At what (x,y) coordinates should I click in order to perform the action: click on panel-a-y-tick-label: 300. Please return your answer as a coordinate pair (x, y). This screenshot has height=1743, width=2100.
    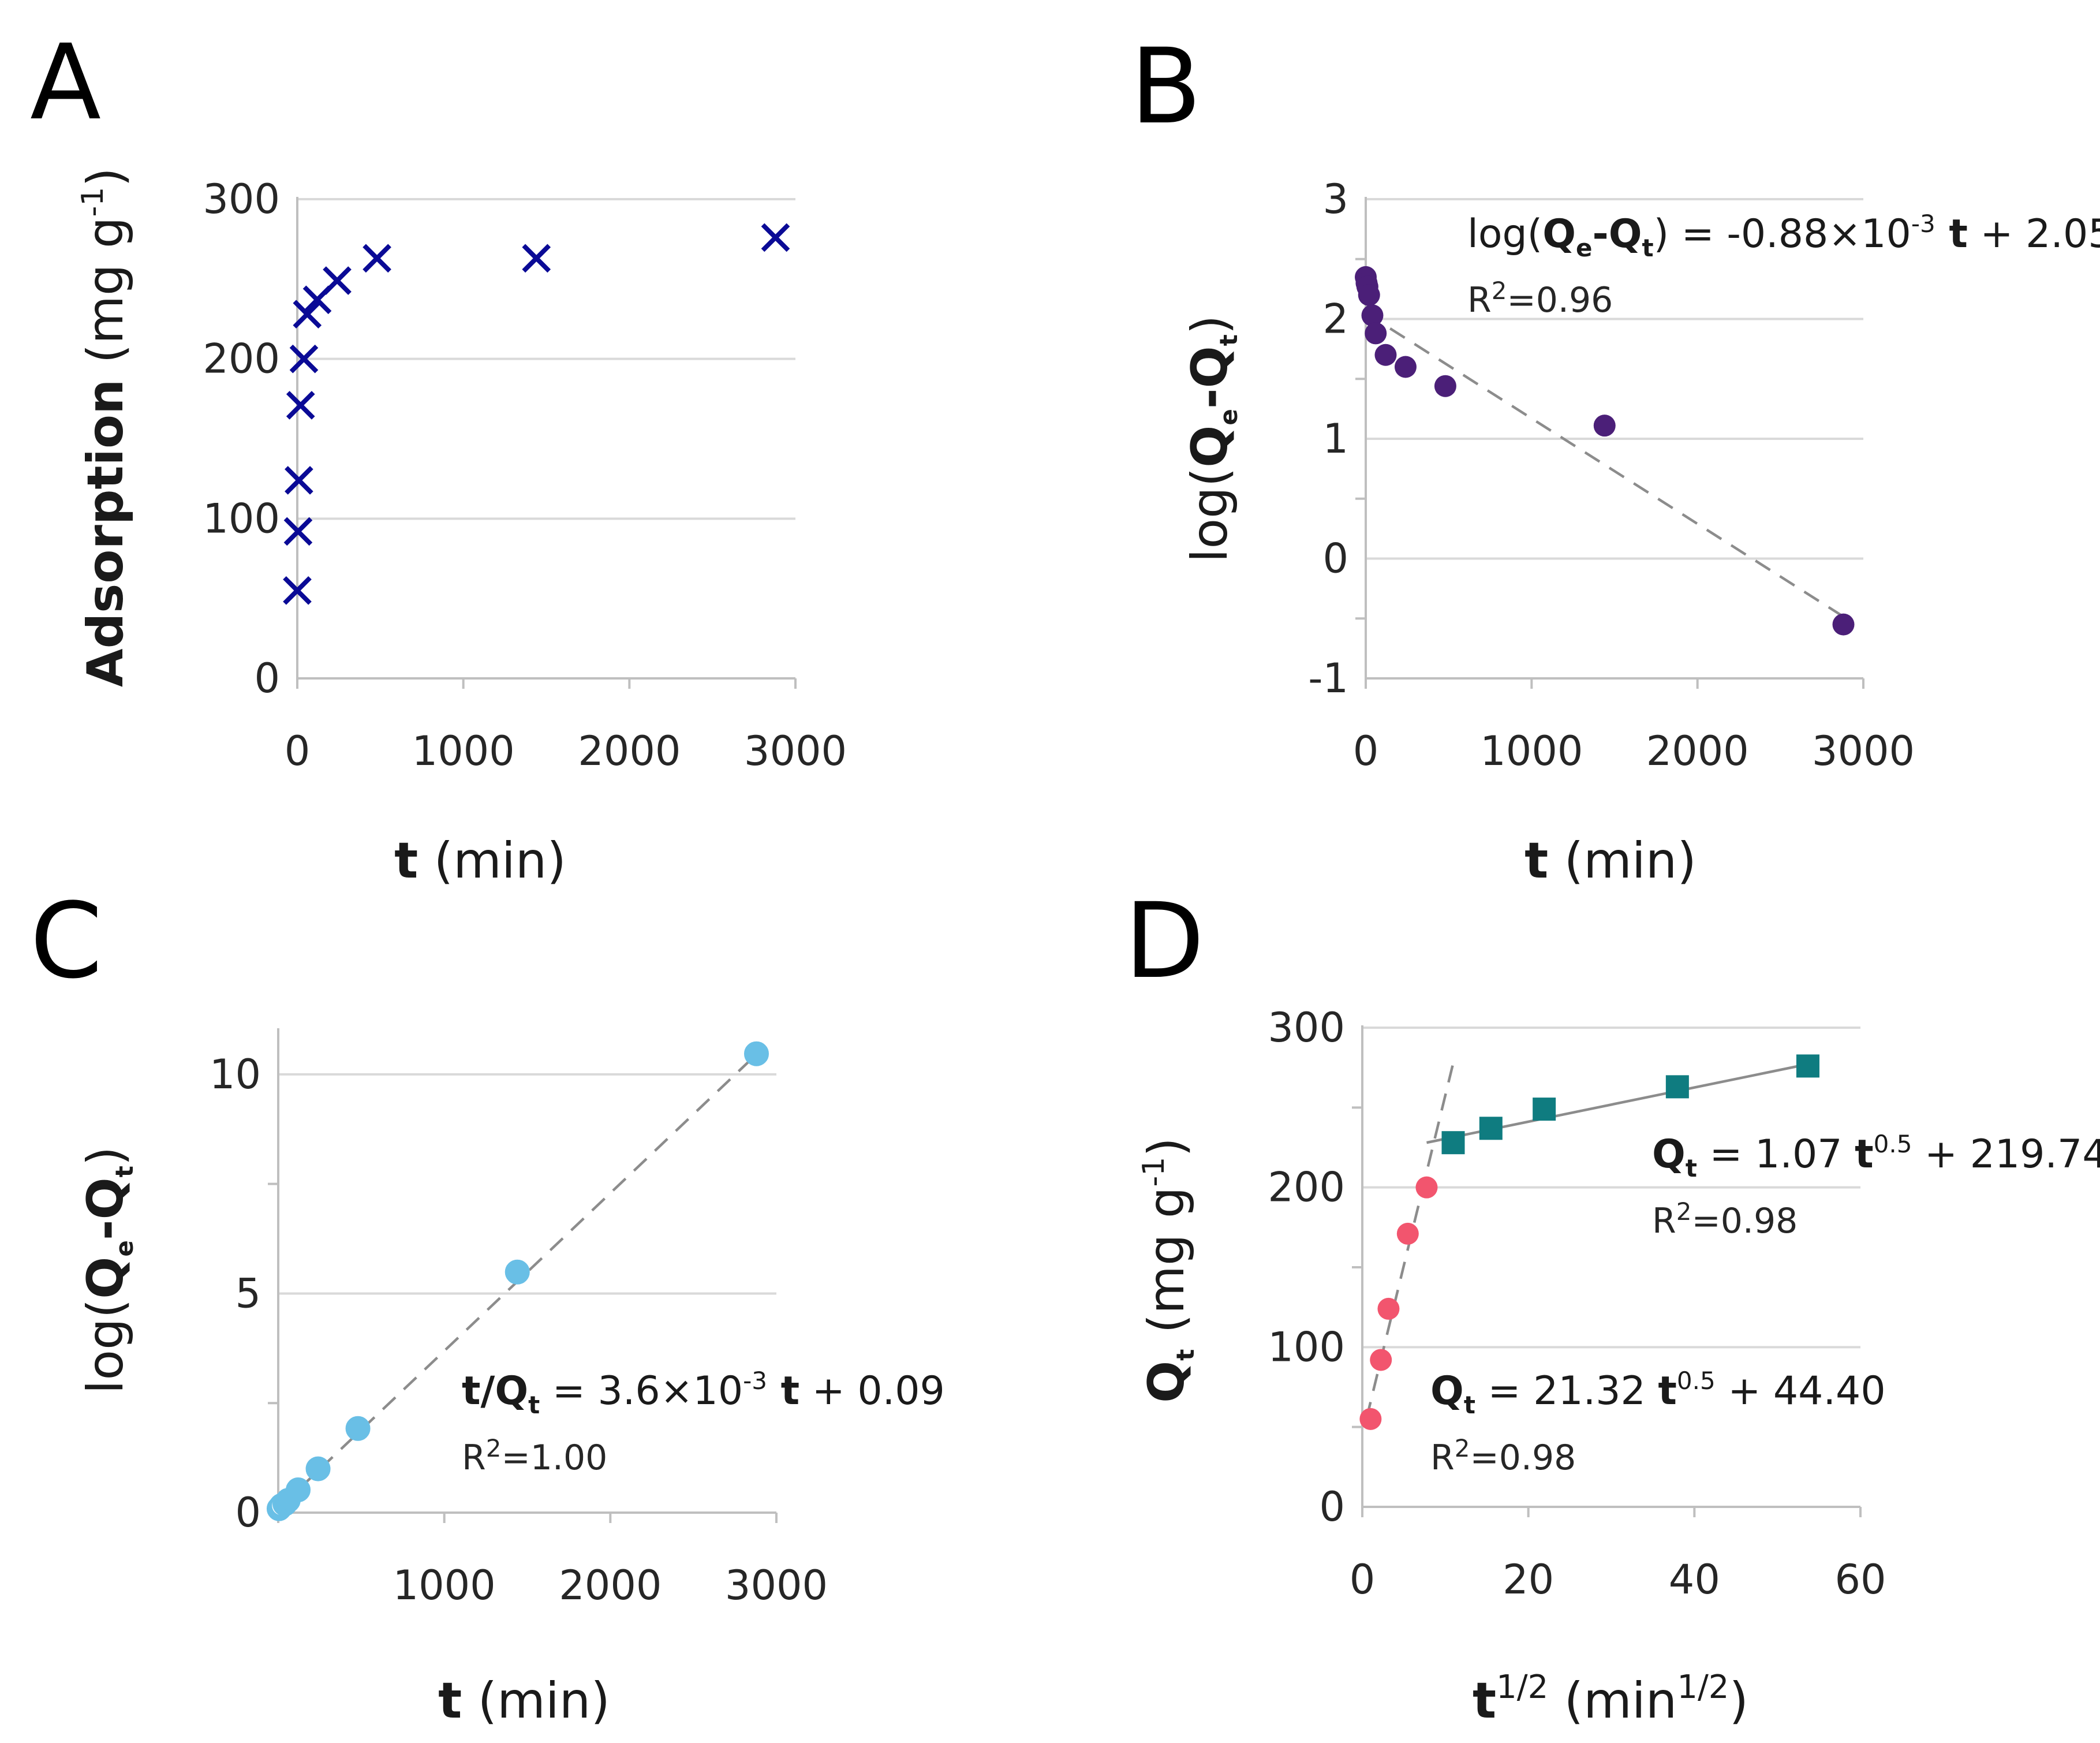
    Looking at the image, I should click on (241, 200).